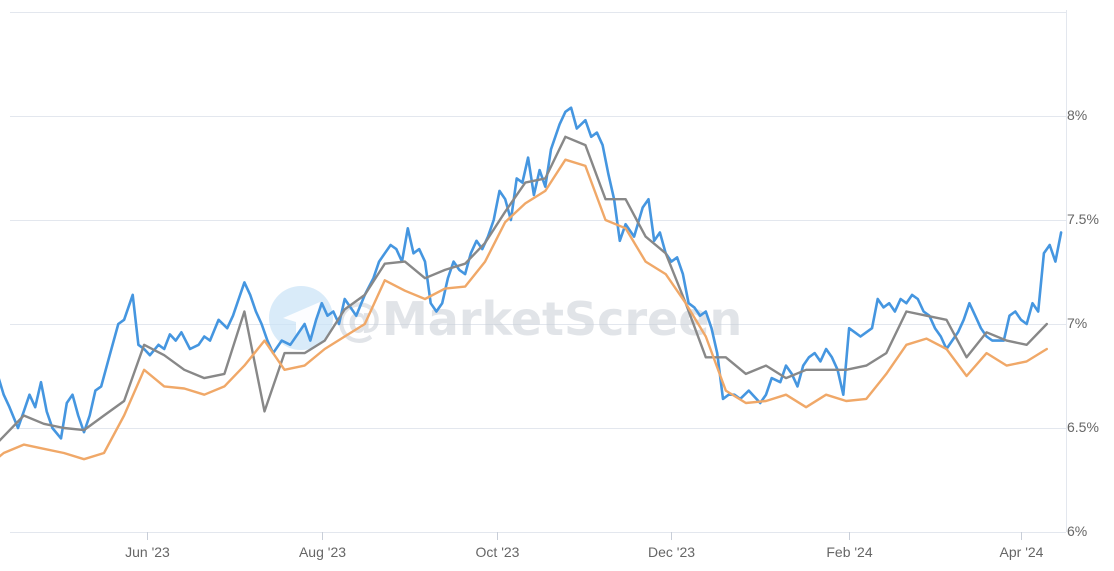 The height and width of the screenshot is (571, 1114). I want to click on watermark: @MarketScreen, so click(505, 318).